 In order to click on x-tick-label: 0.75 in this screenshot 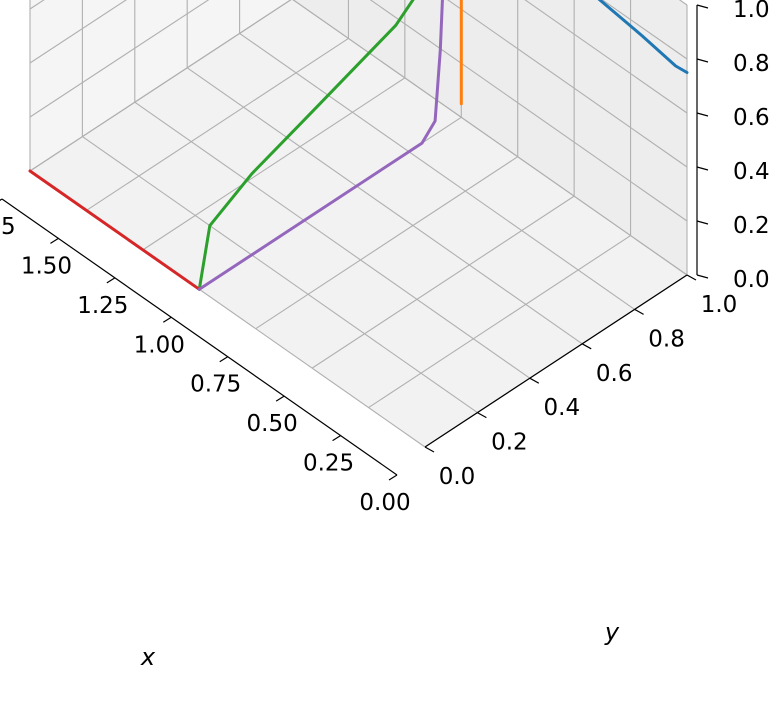, I will do `click(215, 385)`.